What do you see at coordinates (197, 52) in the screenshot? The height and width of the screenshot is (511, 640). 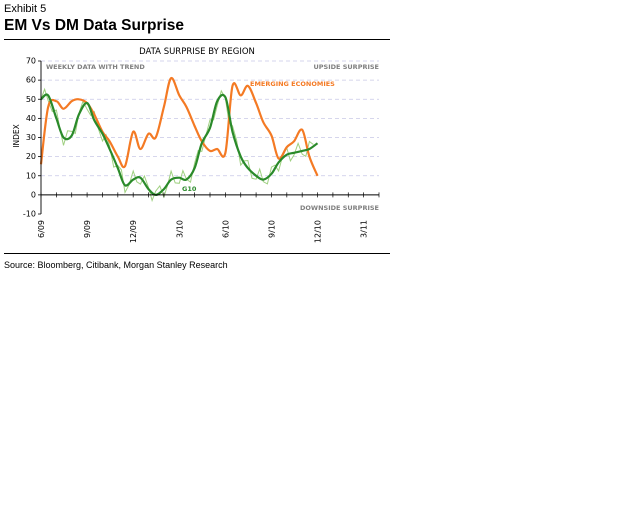 I see `chart-title: DATA SURPRISE BY REGION` at bounding box center [197, 52].